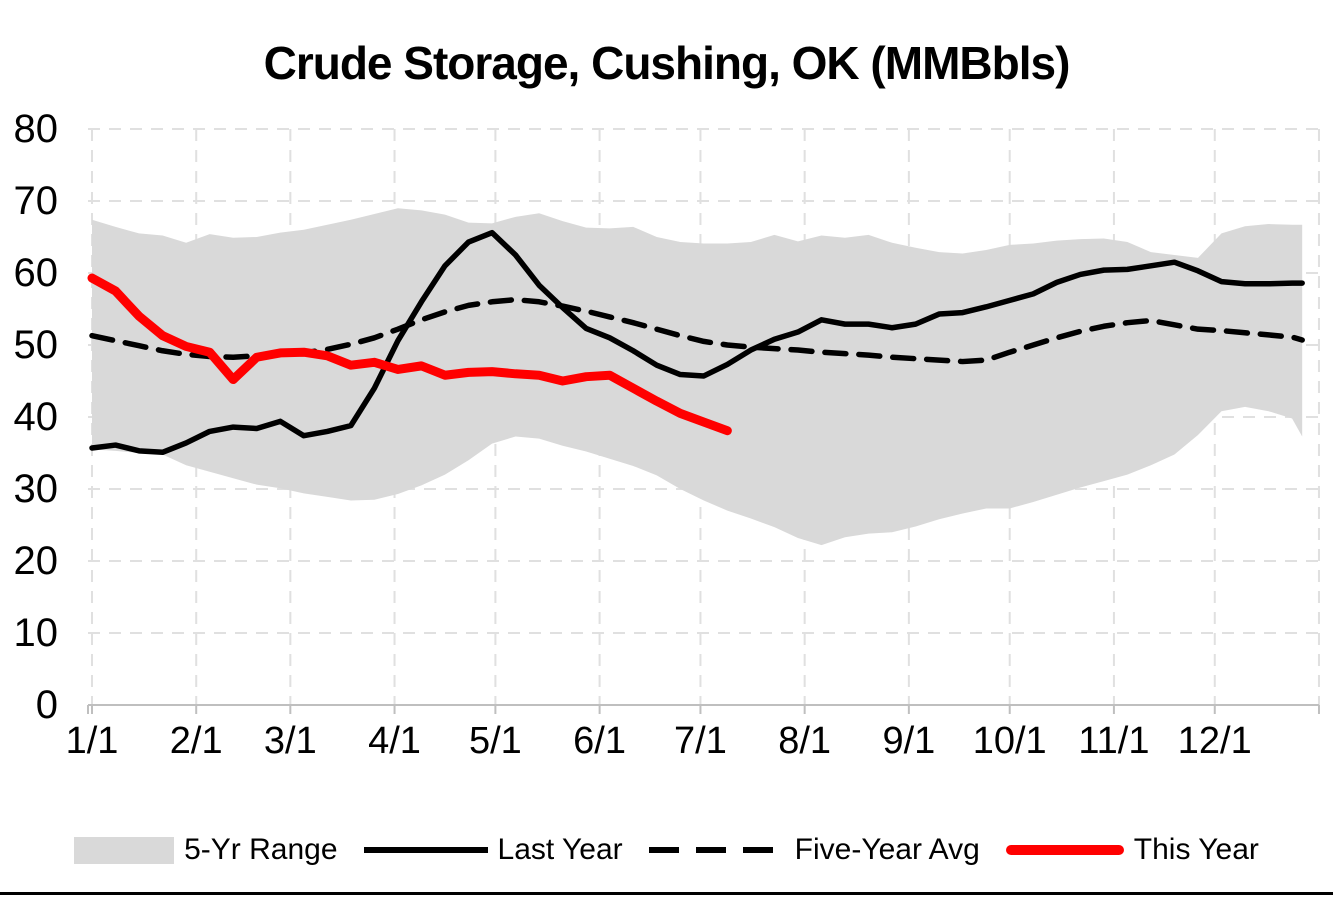 This screenshot has width=1333, height=900. Describe the element at coordinates (560, 849) in the screenshot. I see `legend-label-last-year: Last Year` at that location.